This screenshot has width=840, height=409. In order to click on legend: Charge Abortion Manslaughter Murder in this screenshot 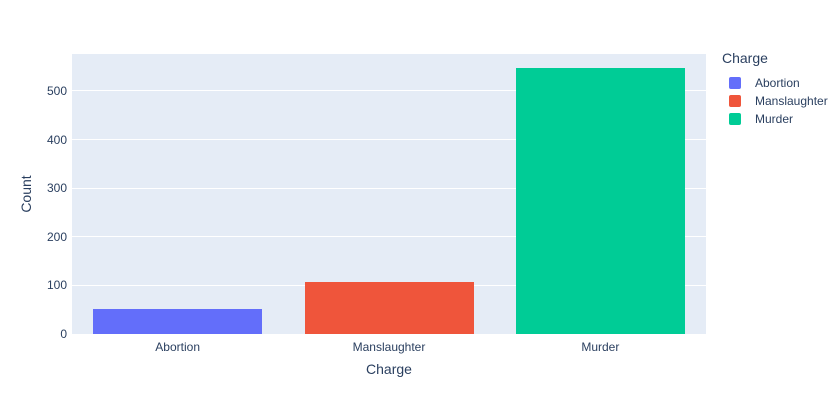, I will do `click(781, 89)`.